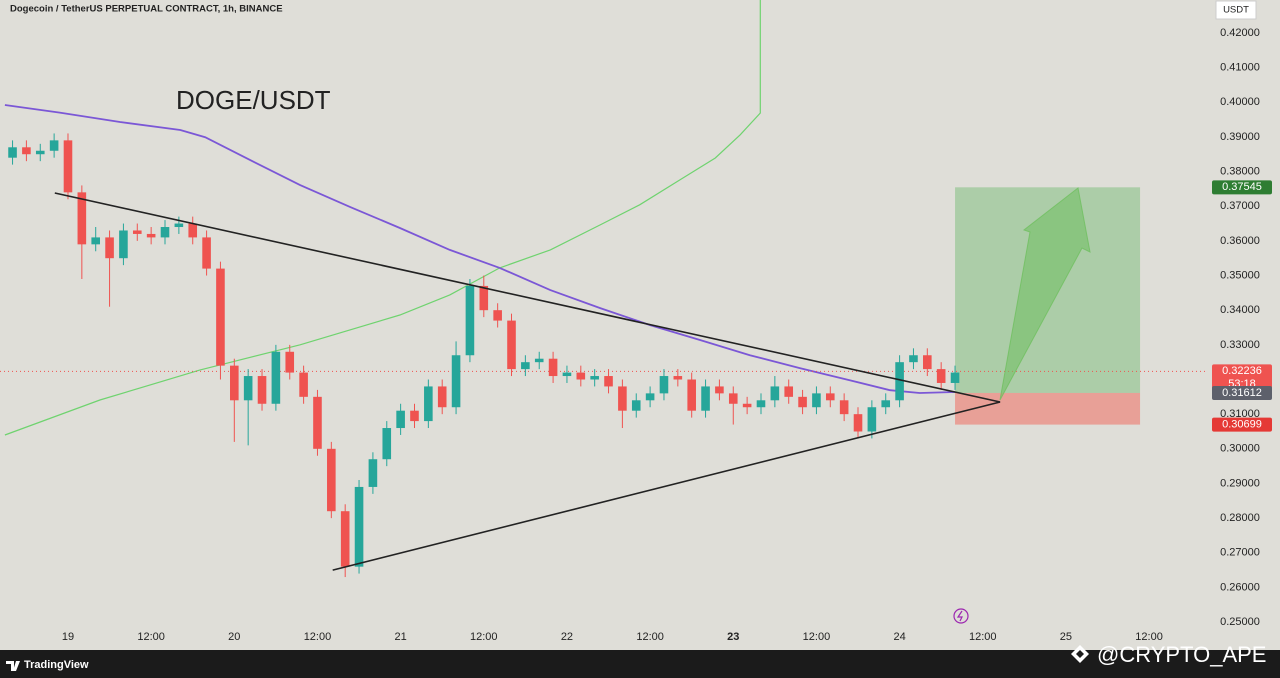  I want to click on price-axis, so click(1242, 325).